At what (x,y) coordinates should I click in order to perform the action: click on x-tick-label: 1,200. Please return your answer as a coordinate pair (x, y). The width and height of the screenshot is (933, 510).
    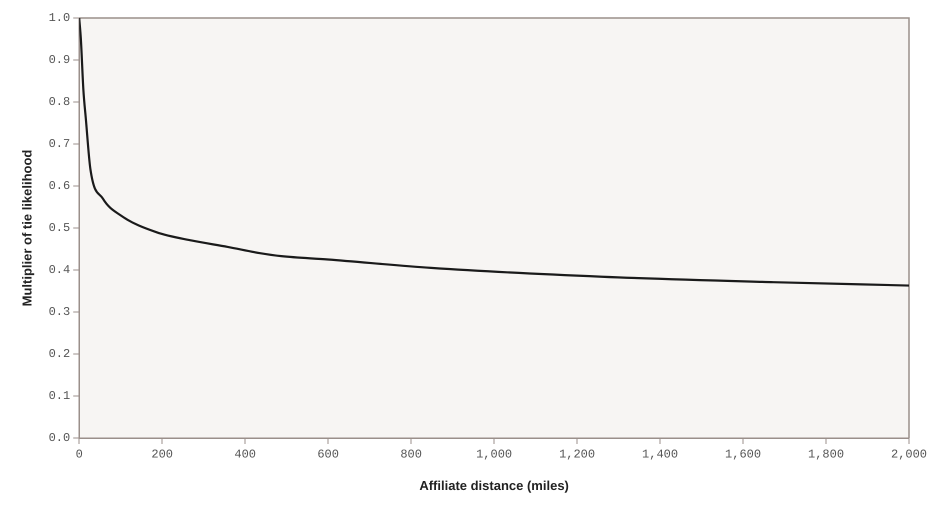
    Looking at the image, I should click on (577, 454).